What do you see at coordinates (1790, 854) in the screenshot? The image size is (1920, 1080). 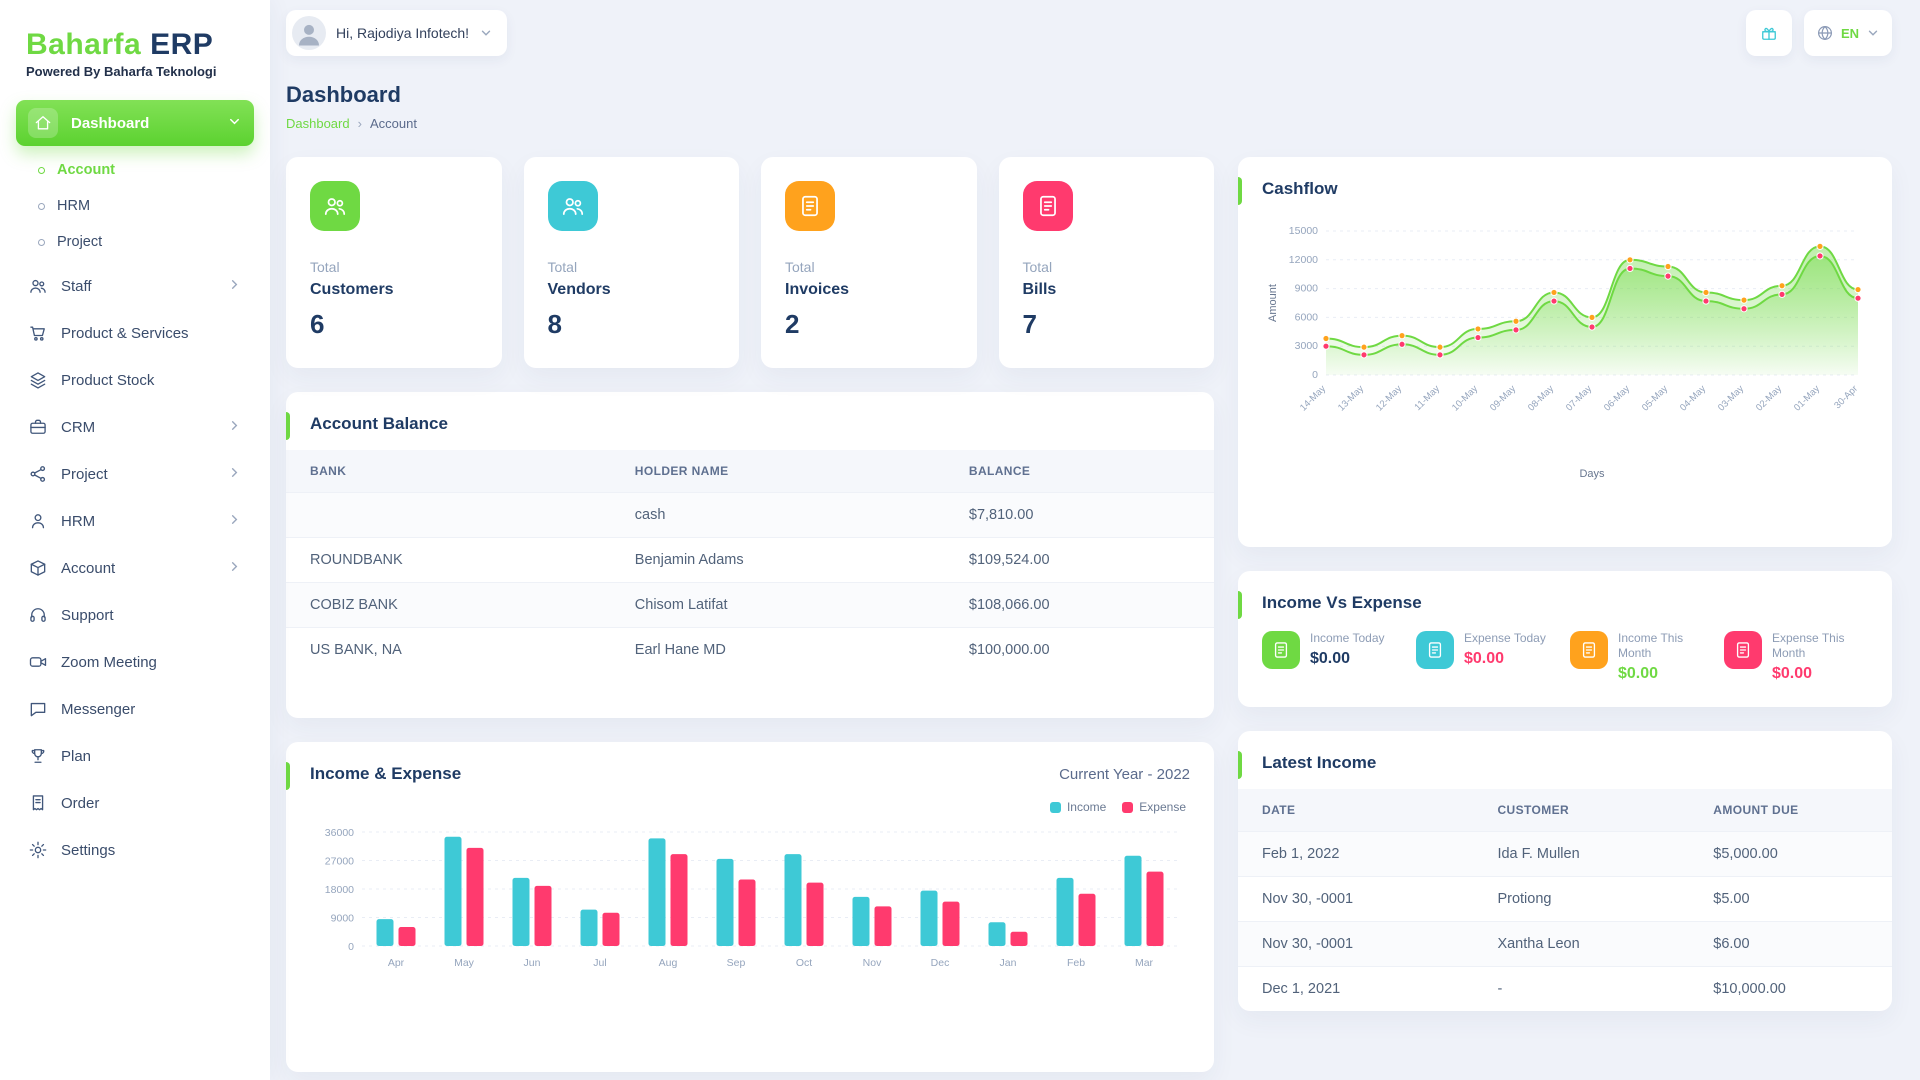 I see `cell-amount: $5,000.00` at bounding box center [1790, 854].